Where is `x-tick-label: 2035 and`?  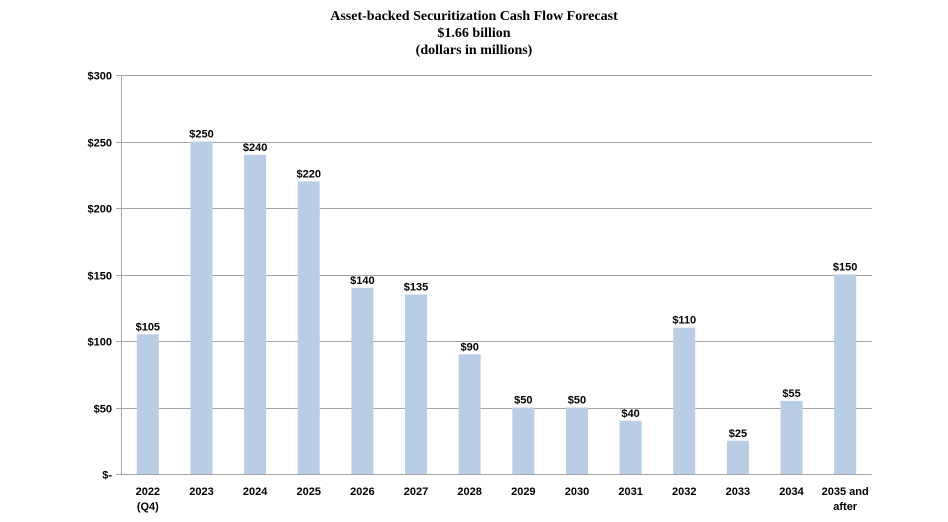
x-tick-label: 2035 and is located at coordinates (845, 492).